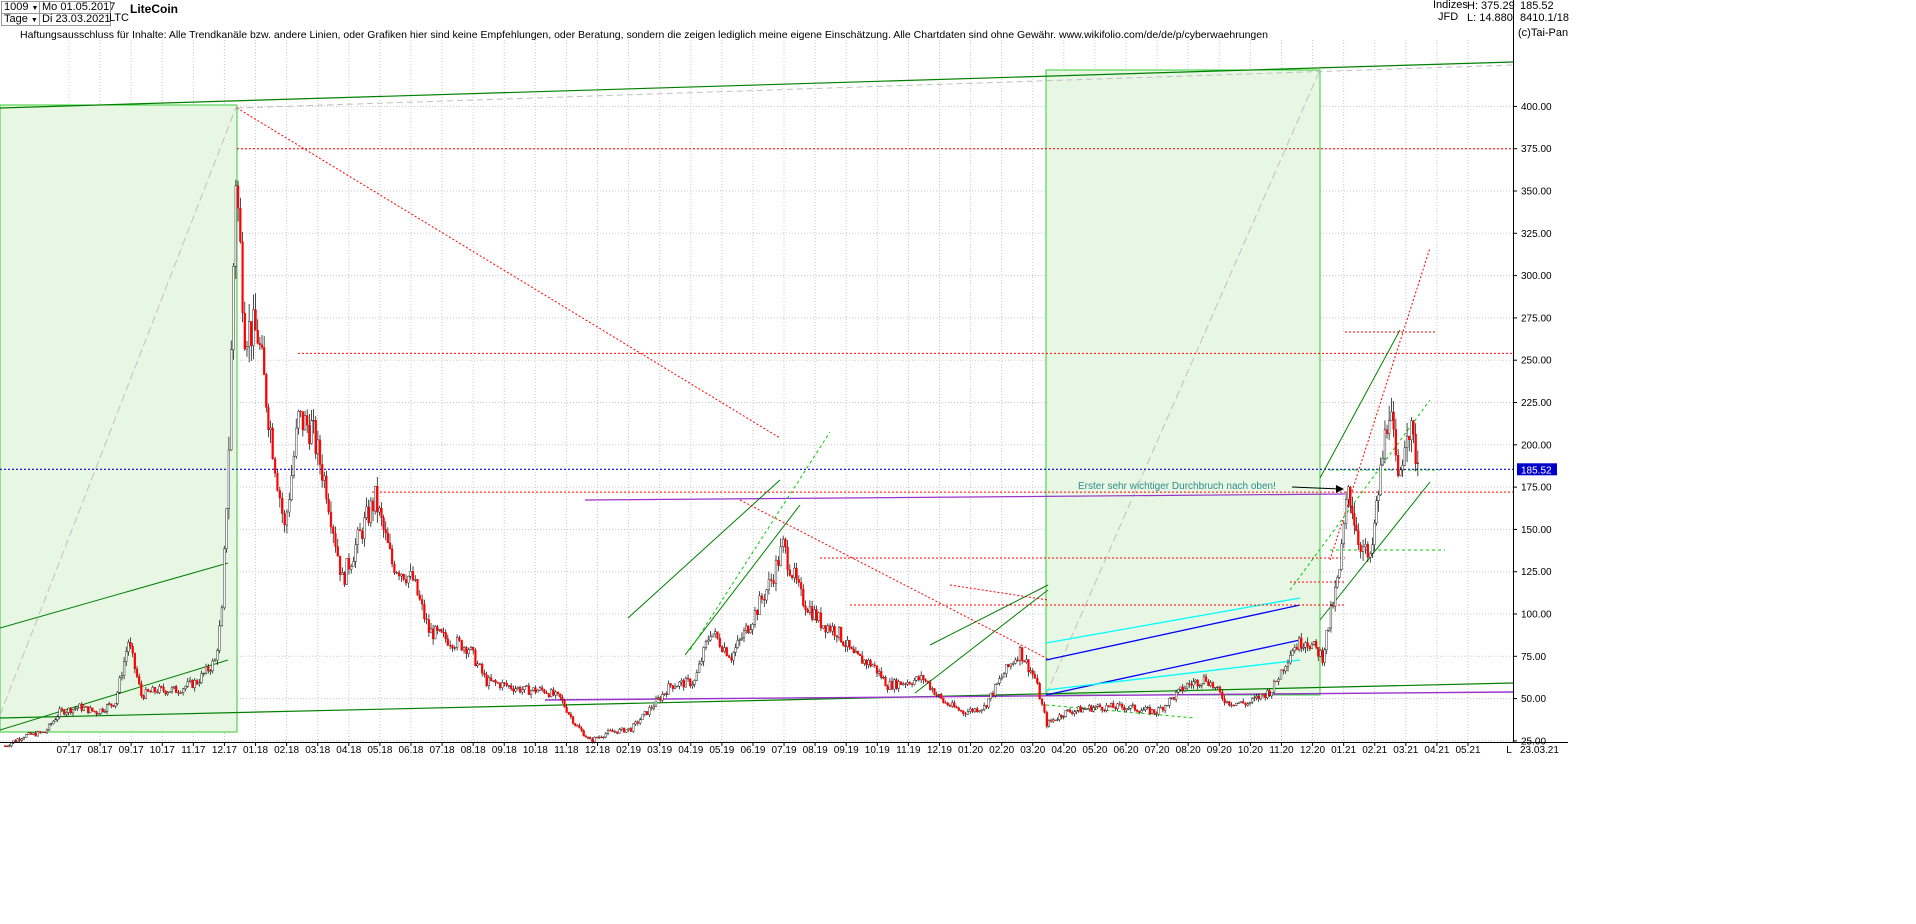 The height and width of the screenshot is (924, 1916). What do you see at coordinates (21, 19) in the screenshot?
I see `period-selector: Tage ▼` at bounding box center [21, 19].